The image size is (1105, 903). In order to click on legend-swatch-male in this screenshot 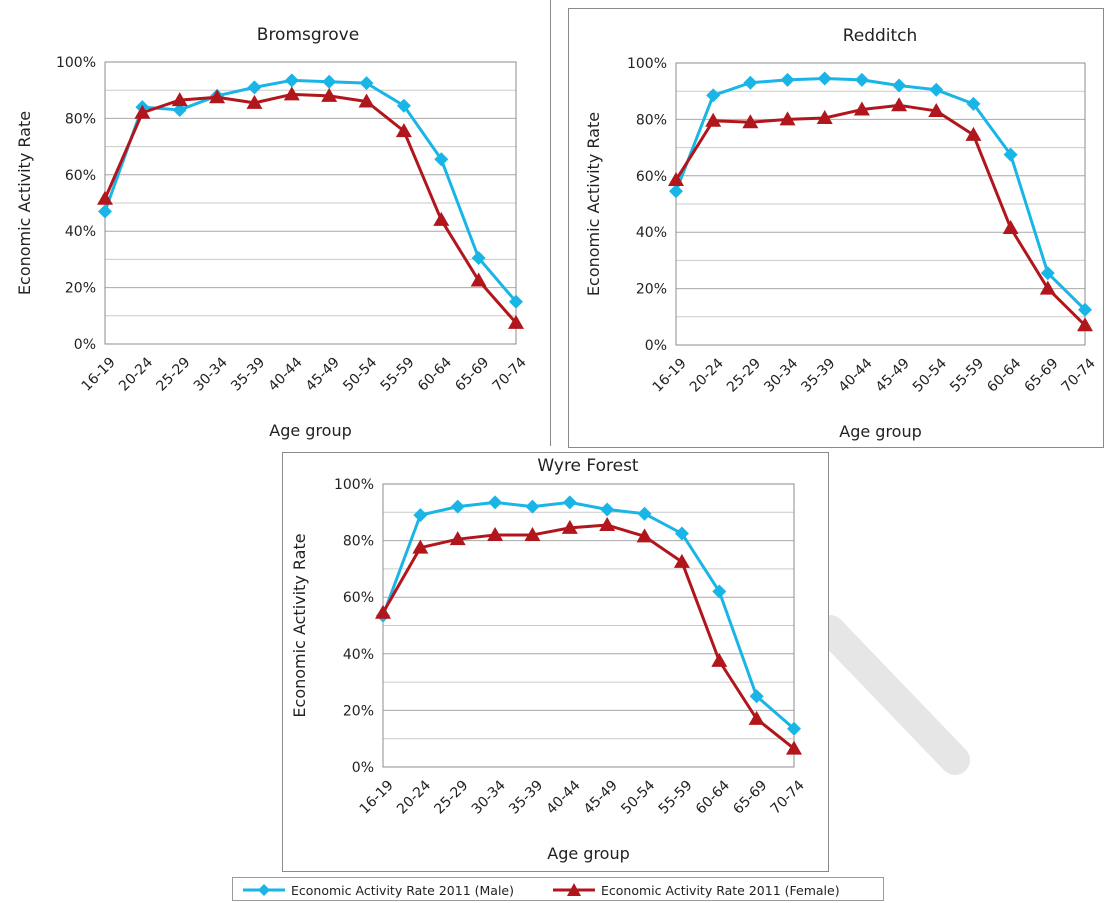, I will do `click(264, 890)`.